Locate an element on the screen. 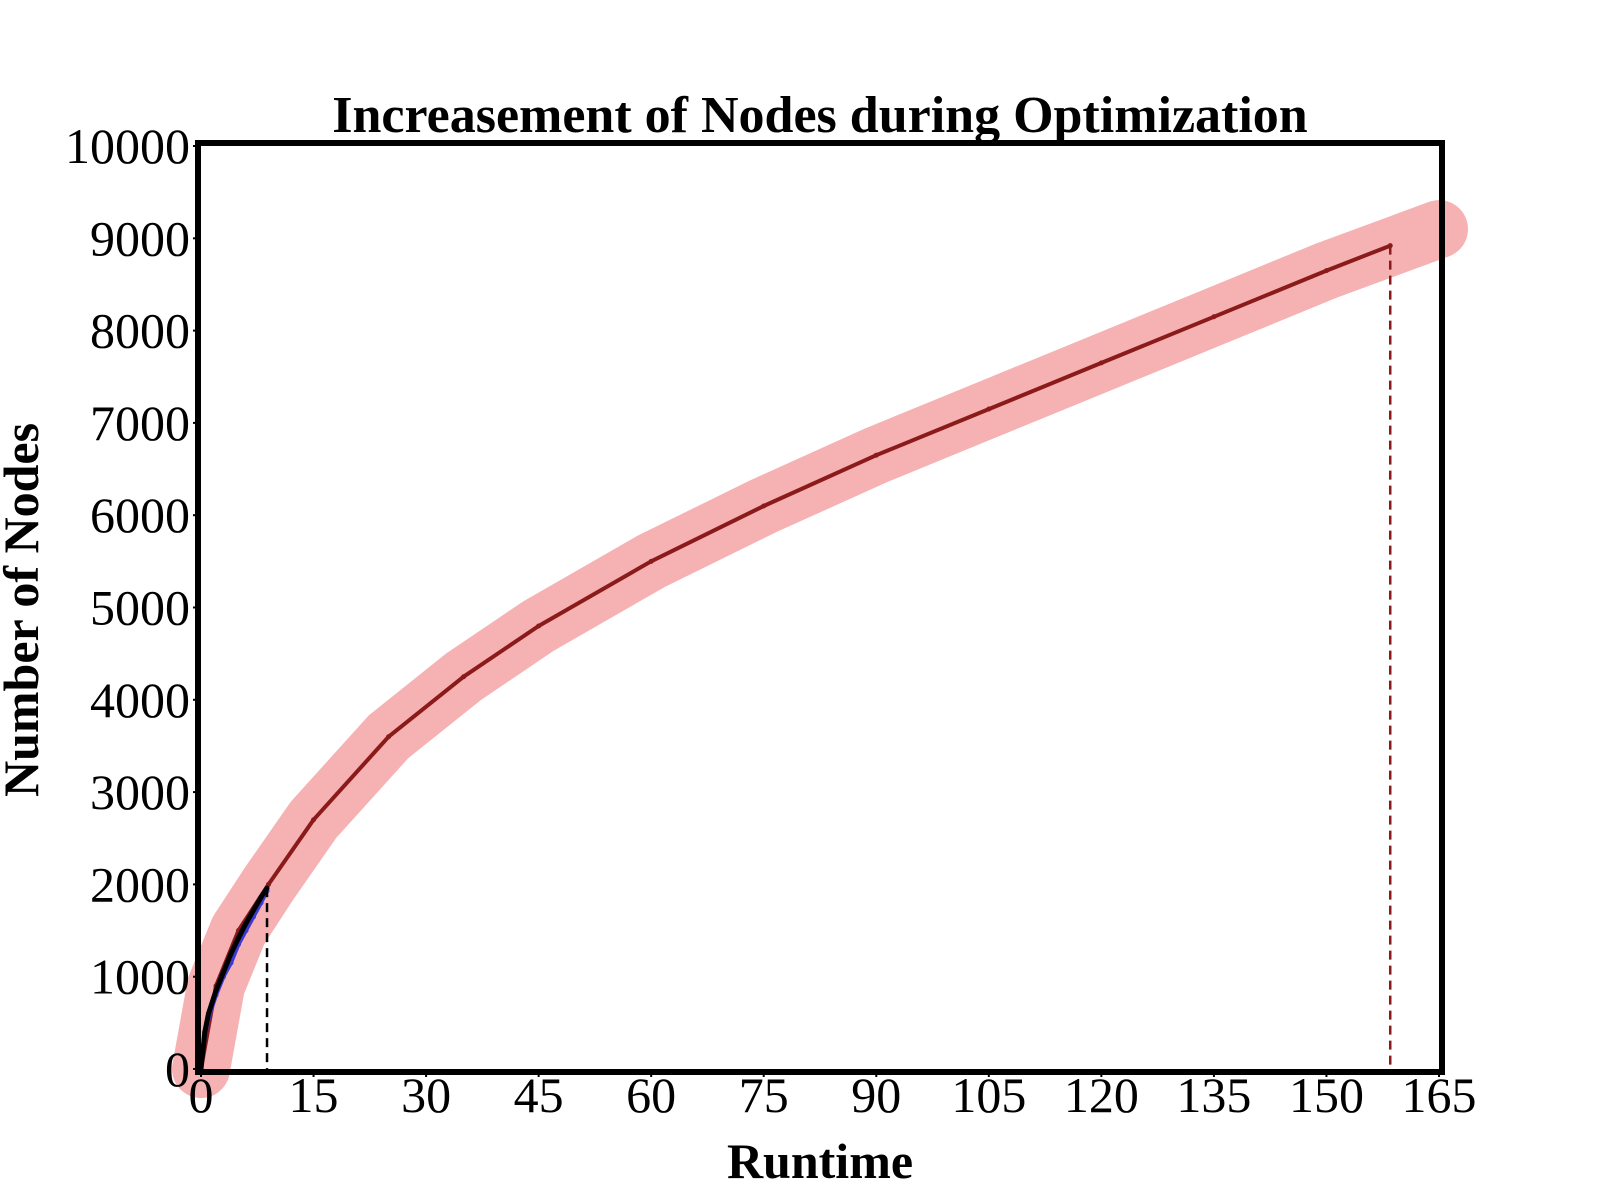 The height and width of the screenshot is (1200, 1600). x-tick-label-4: 60 is located at coordinates (651, 1095).